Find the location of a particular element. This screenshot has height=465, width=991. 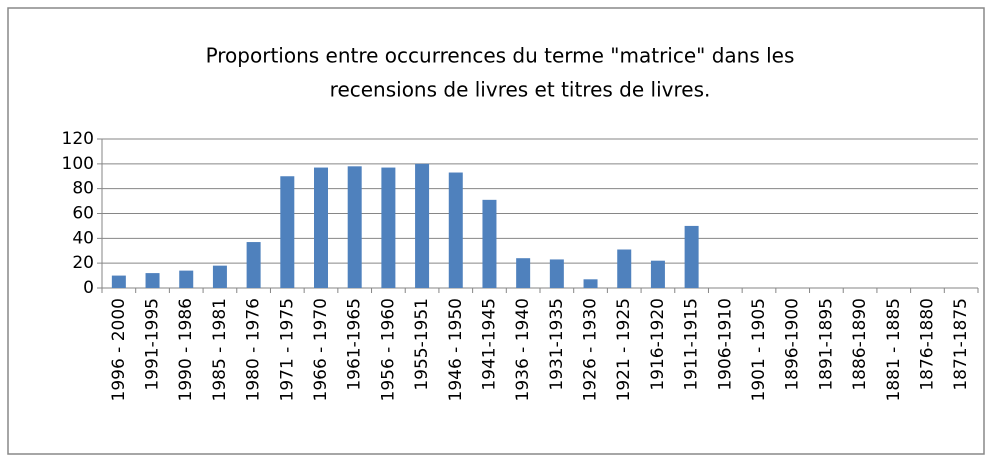

x-tick-label: 1901 - 1905 is located at coordinates (759, 349).